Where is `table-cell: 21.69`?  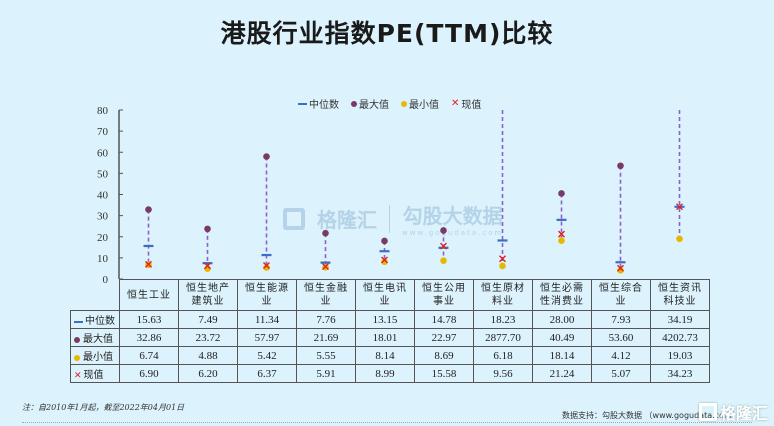 table-cell: 21.69 is located at coordinates (326, 337).